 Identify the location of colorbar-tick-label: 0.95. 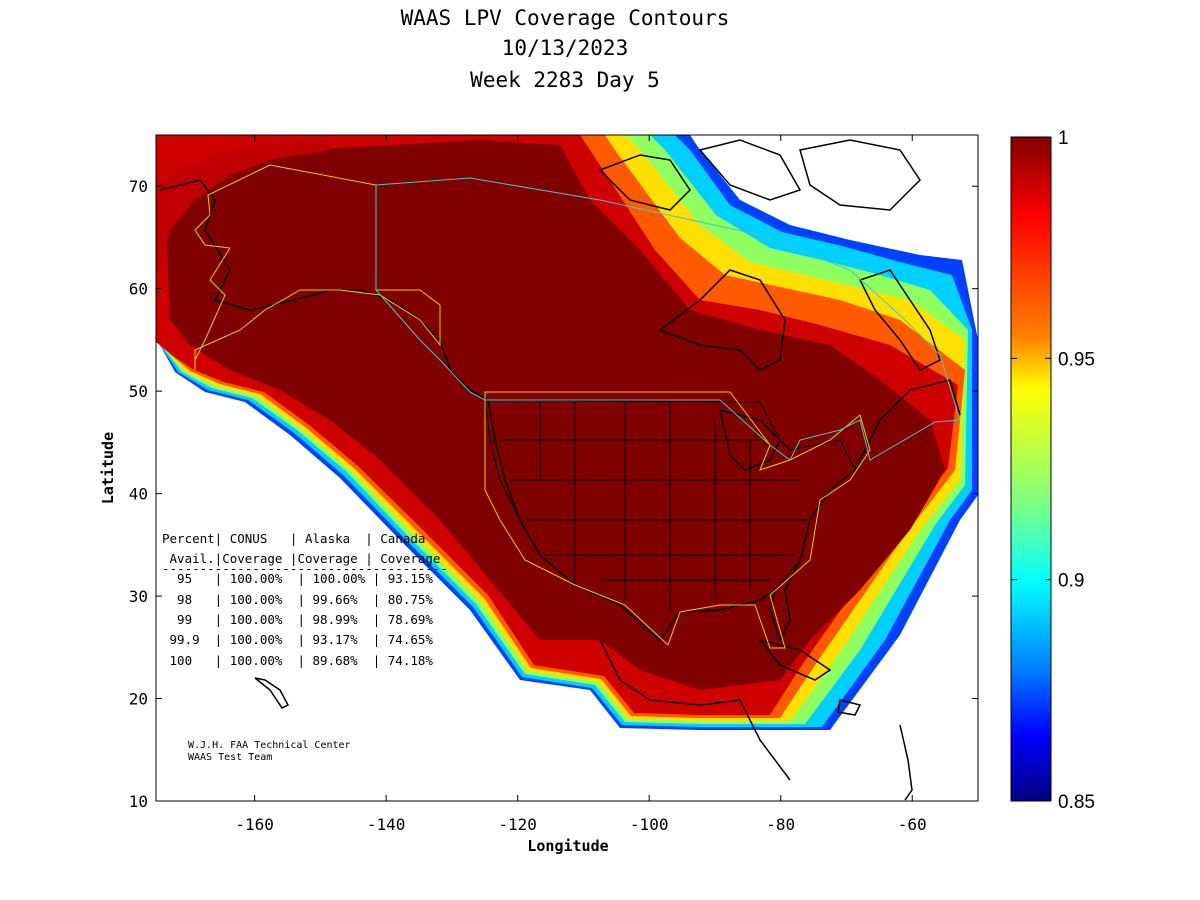
(1076, 359).